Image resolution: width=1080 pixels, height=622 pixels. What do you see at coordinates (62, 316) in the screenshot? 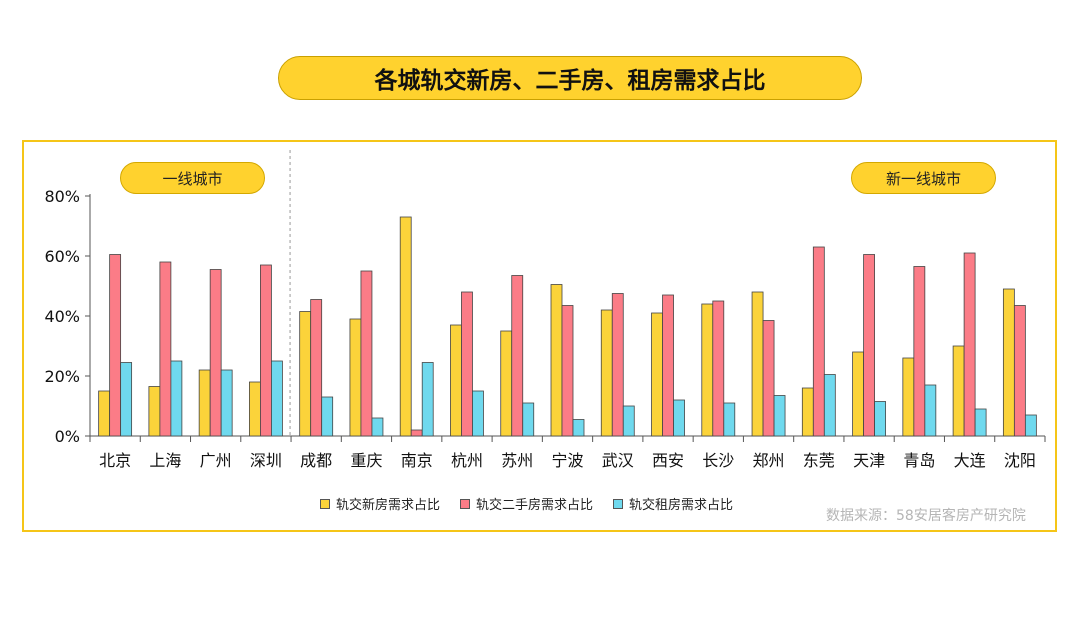
I see `y-tick-label: 40%` at bounding box center [62, 316].